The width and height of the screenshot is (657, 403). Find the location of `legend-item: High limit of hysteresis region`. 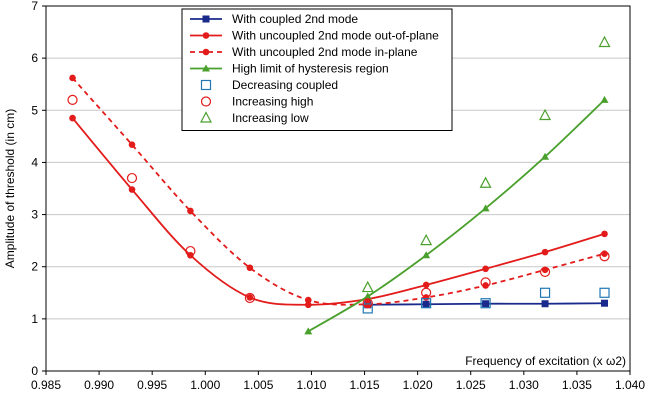

legend-item: High limit of hysteresis region is located at coordinates (289, 69).